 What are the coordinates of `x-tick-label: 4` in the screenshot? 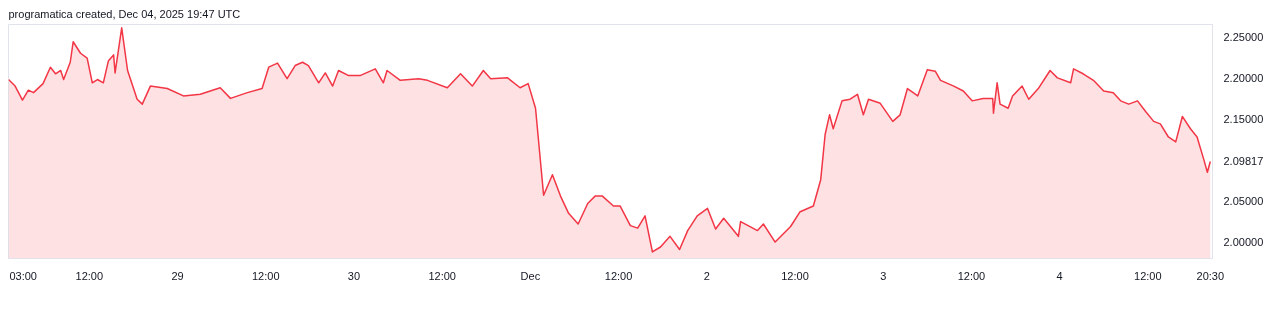 It's located at (1059, 275).